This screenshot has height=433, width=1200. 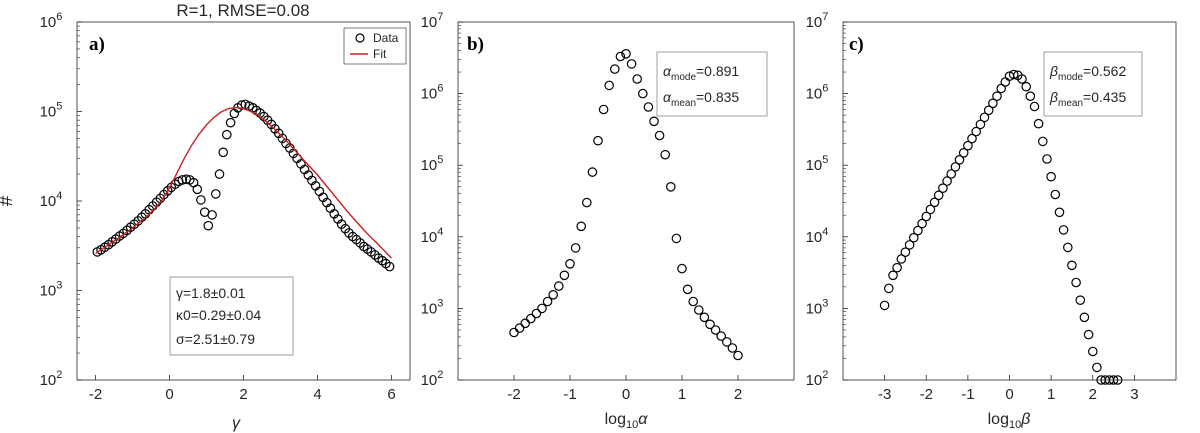 I want to click on x-tick-label: 1, so click(x=682, y=394).